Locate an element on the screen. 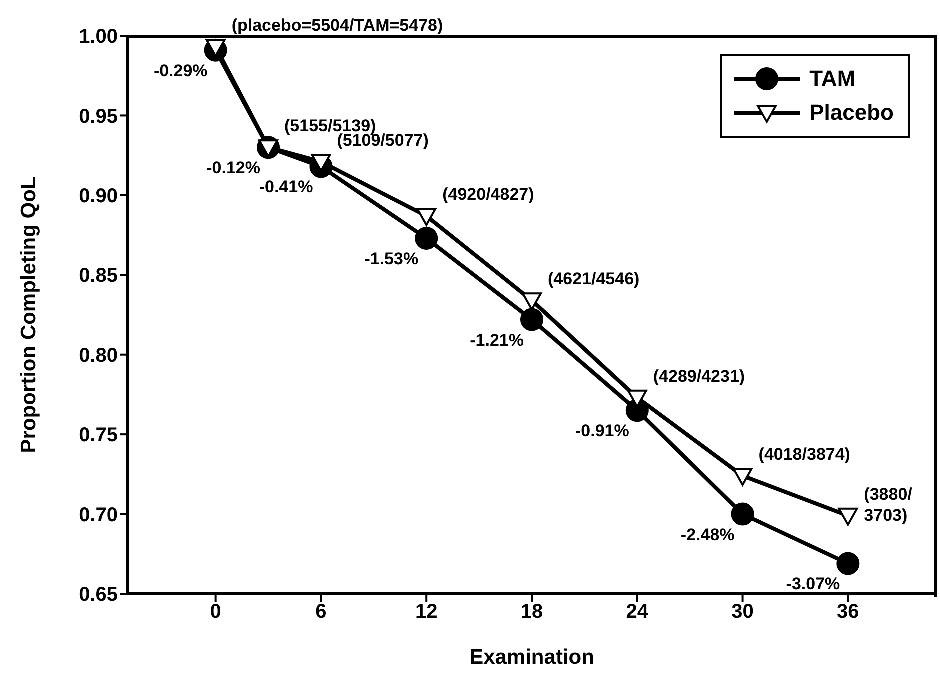 Image resolution: width=940 pixels, height=682 pixels. x-tick-label: 36 is located at coordinates (848, 612).